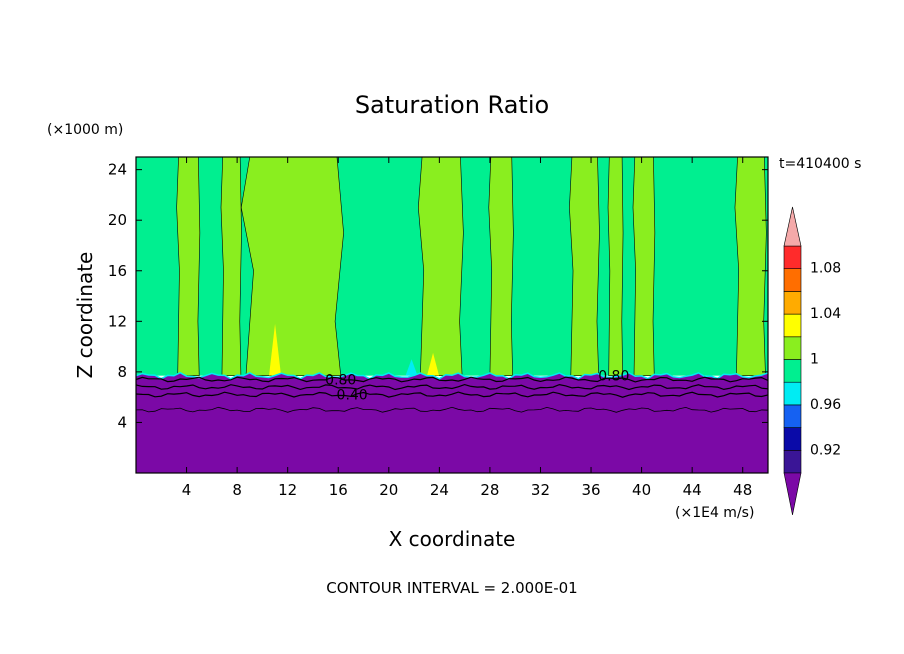 This screenshot has height=654, width=904. Describe the element at coordinates (340, 380) in the screenshot. I see `contour-label-1: 0.80` at that location.